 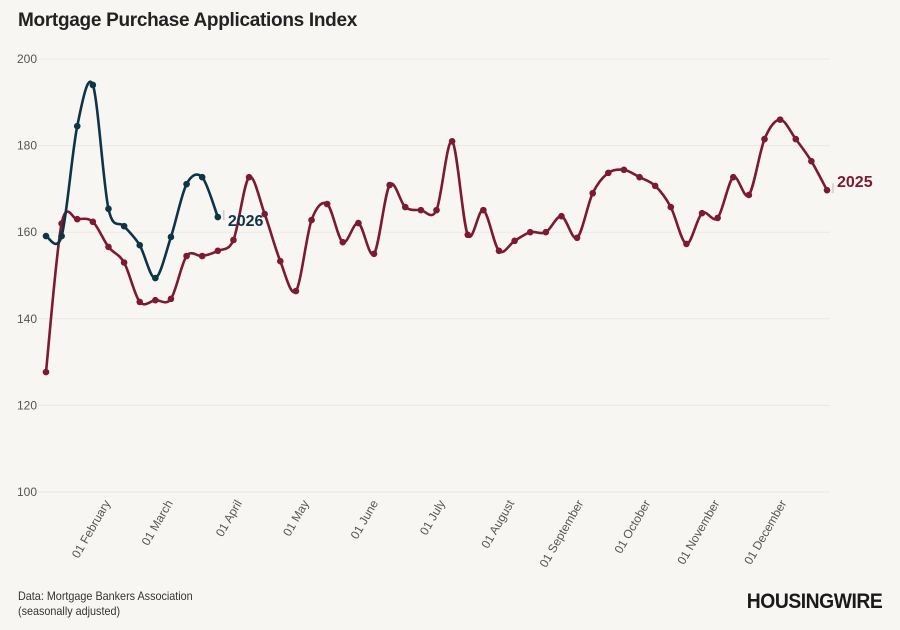 What do you see at coordinates (69, 611) in the screenshot?
I see `source-line-2: (seasonally adjusted)` at bounding box center [69, 611].